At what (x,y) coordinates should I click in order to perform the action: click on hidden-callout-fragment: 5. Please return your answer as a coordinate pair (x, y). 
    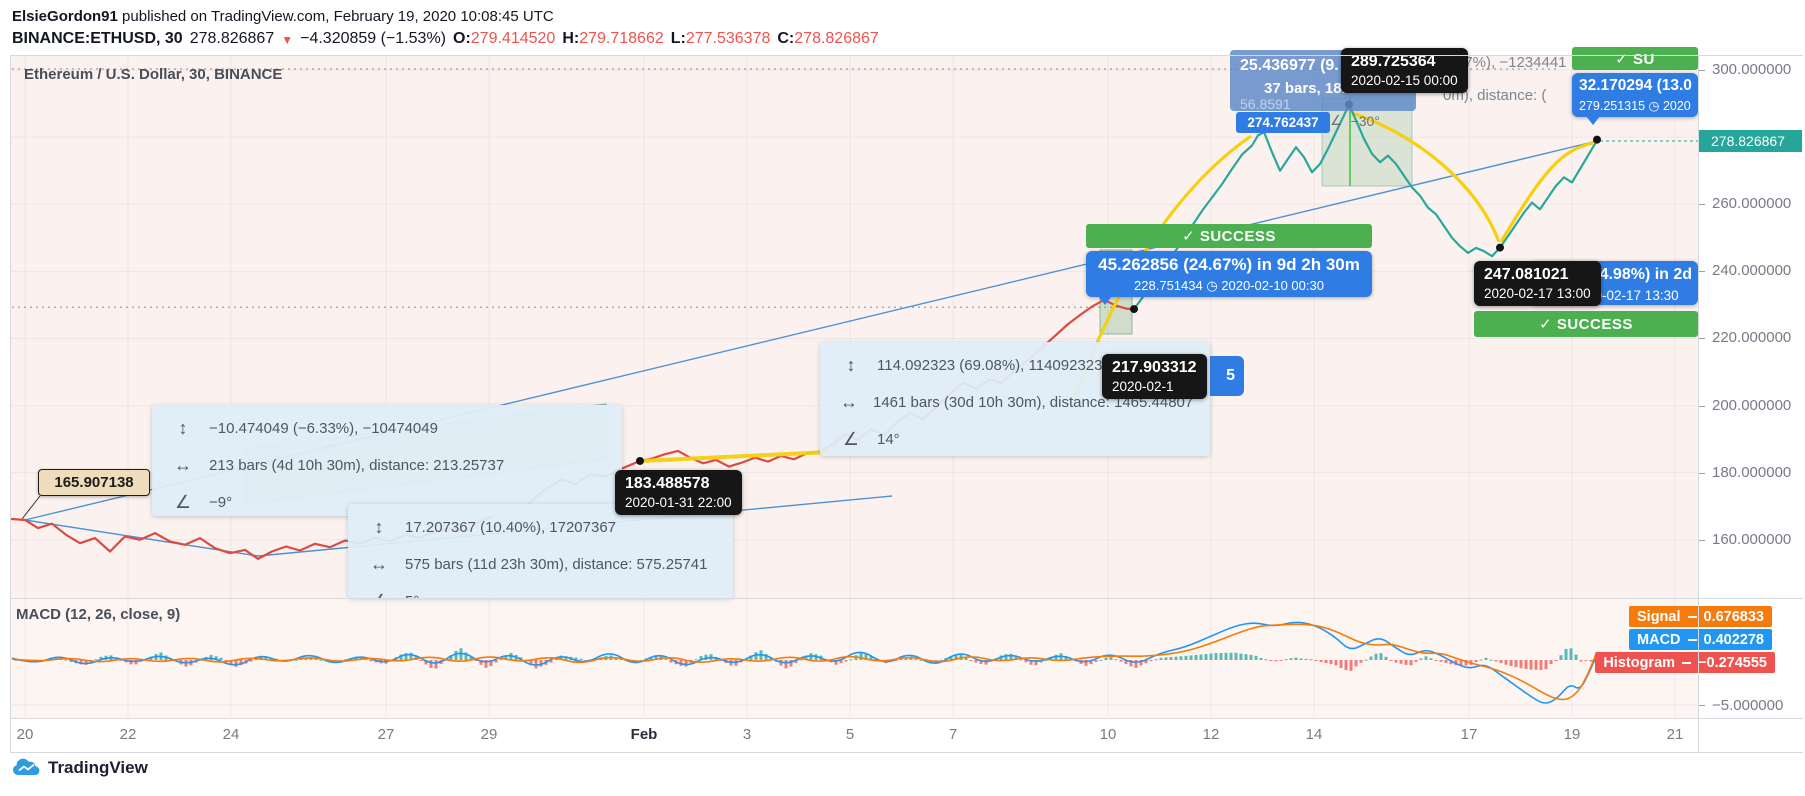
    Looking at the image, I should click on (1224, 376).